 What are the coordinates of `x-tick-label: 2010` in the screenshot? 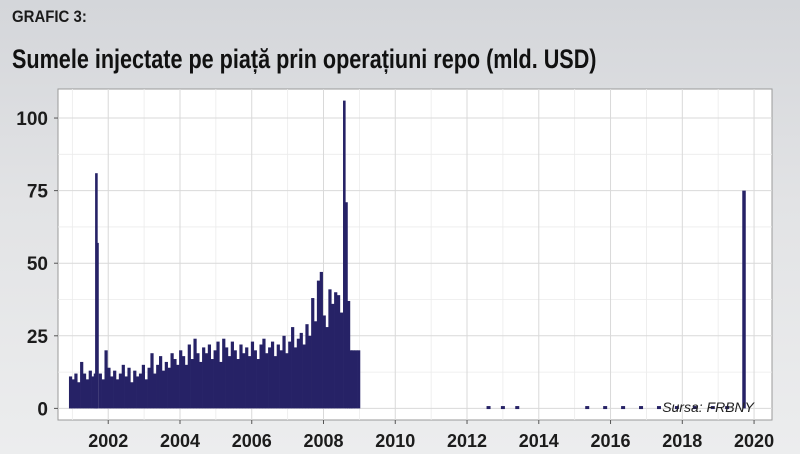 It's located at (395, 441).